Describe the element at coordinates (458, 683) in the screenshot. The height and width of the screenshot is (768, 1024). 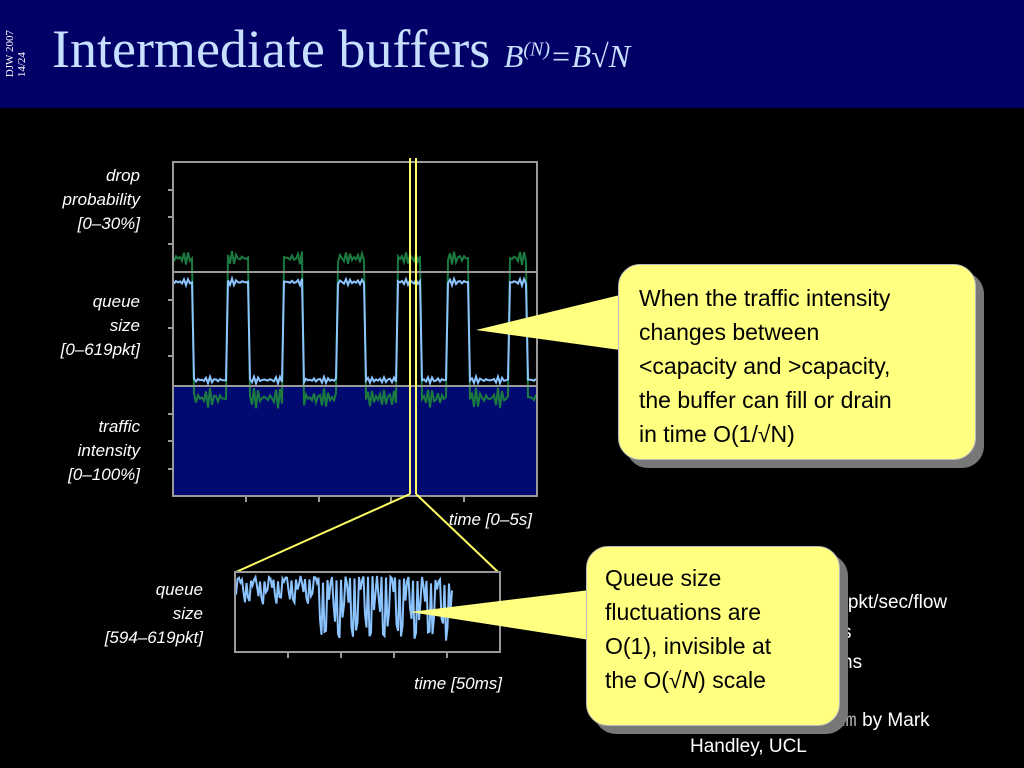
I see `x-label: time [50ms]` at that location.